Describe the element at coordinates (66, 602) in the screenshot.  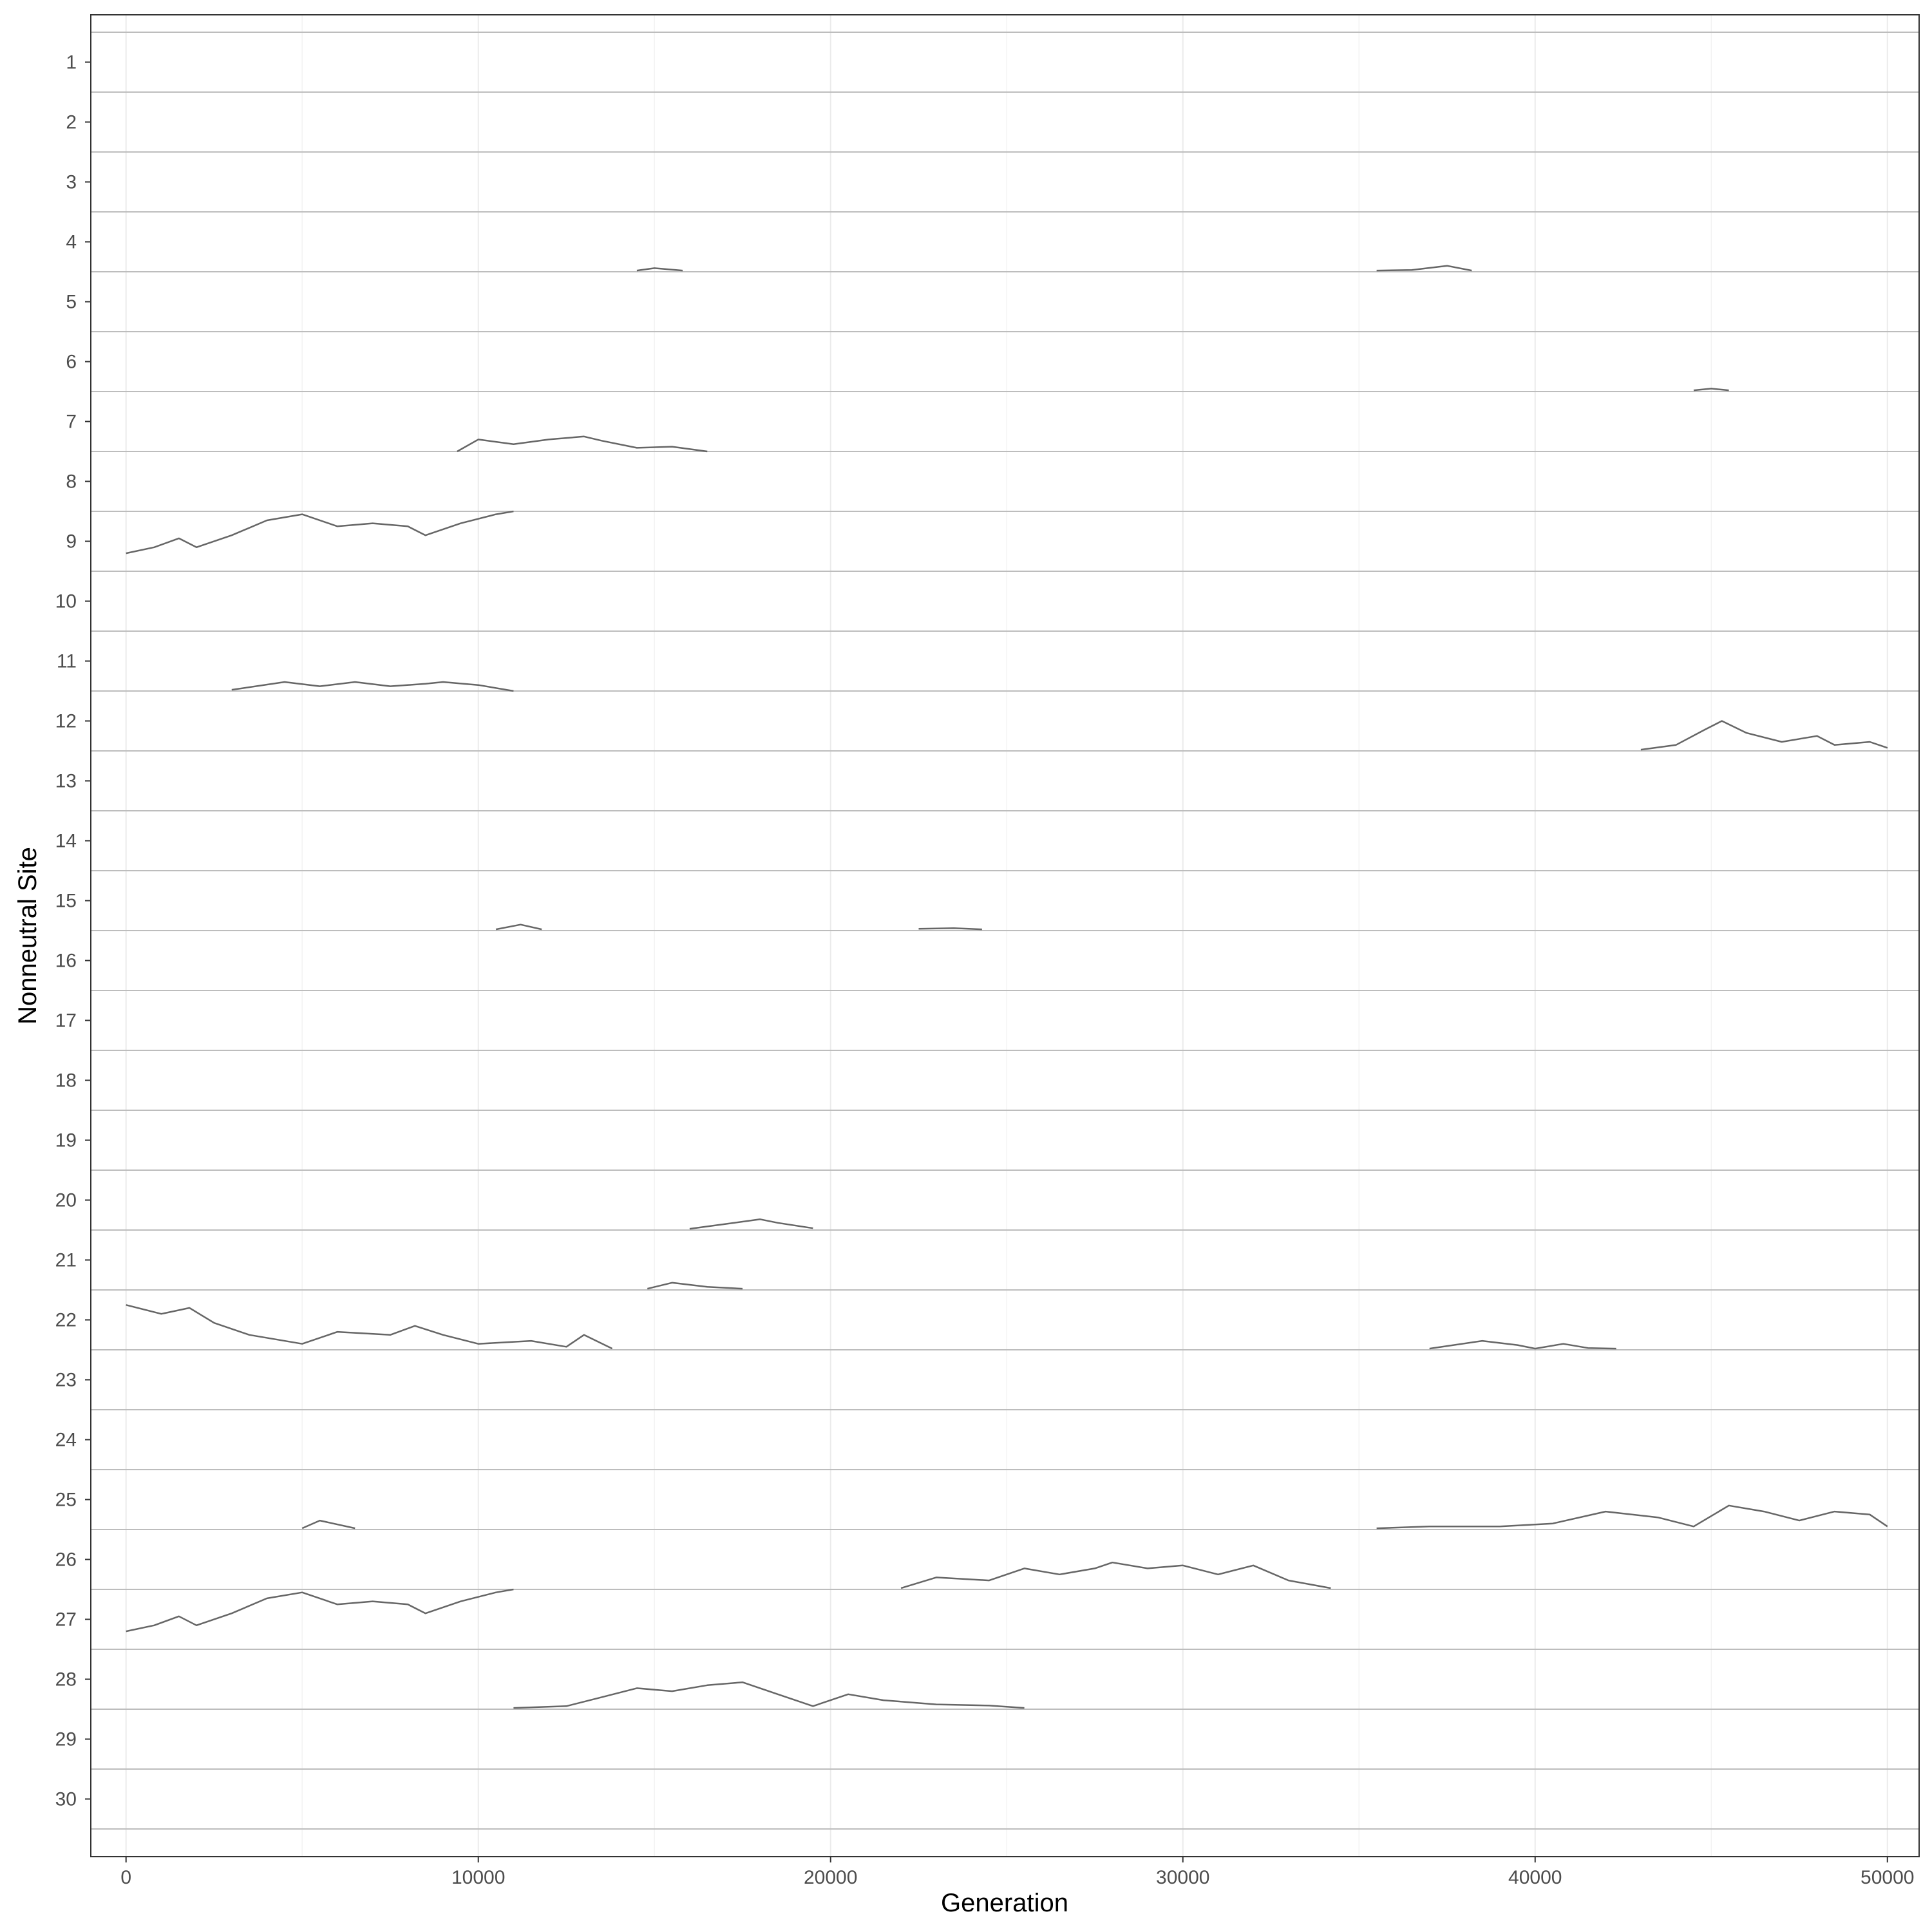
I see `y-tick-label: 10` at that location.